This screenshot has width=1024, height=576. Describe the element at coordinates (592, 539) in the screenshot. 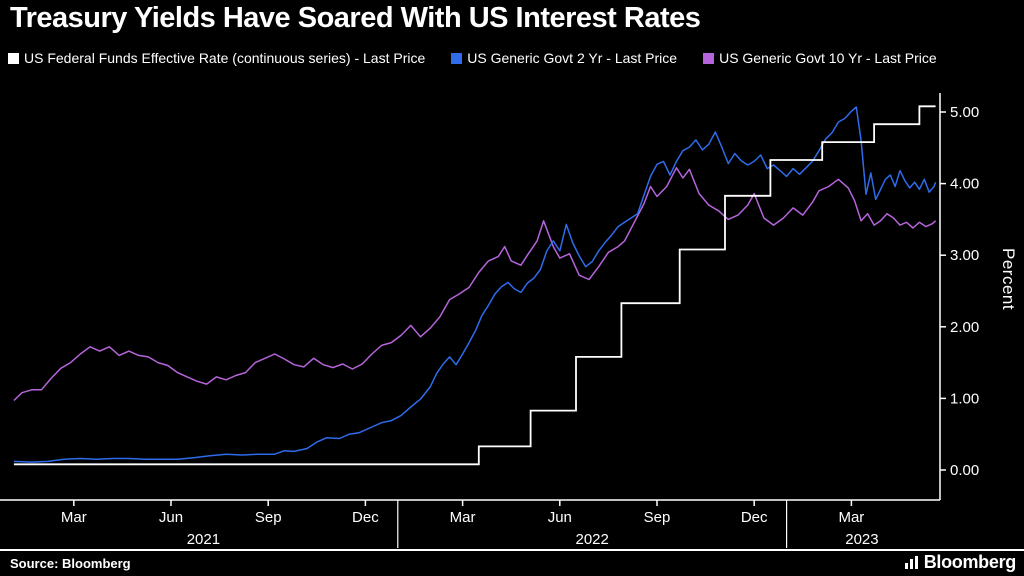

I see `year-label: 2022` at that location.